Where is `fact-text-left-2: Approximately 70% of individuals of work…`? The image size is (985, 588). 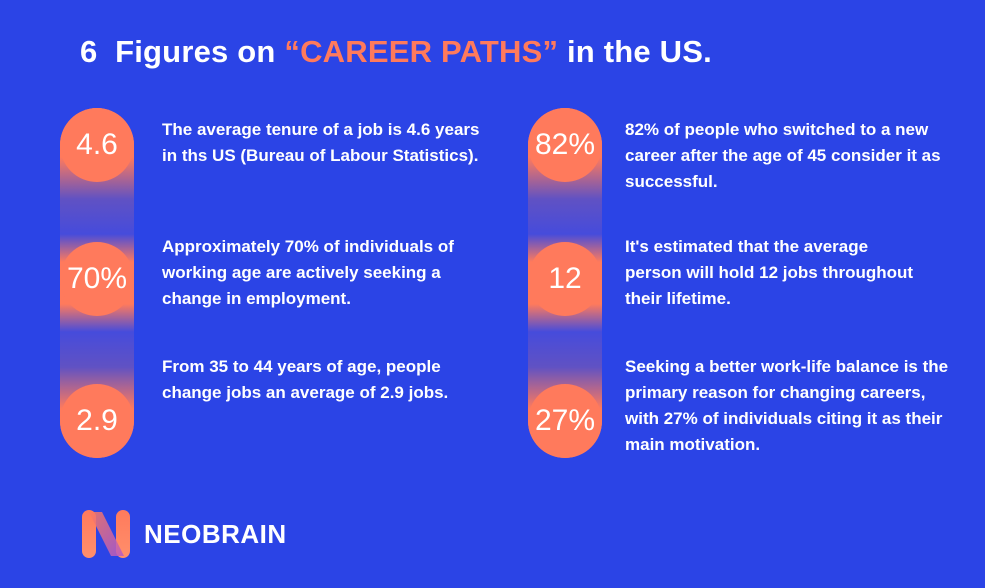 fact-text-left-2: Approximately 70% of individuals of work… is located at coordinates (308, 272).